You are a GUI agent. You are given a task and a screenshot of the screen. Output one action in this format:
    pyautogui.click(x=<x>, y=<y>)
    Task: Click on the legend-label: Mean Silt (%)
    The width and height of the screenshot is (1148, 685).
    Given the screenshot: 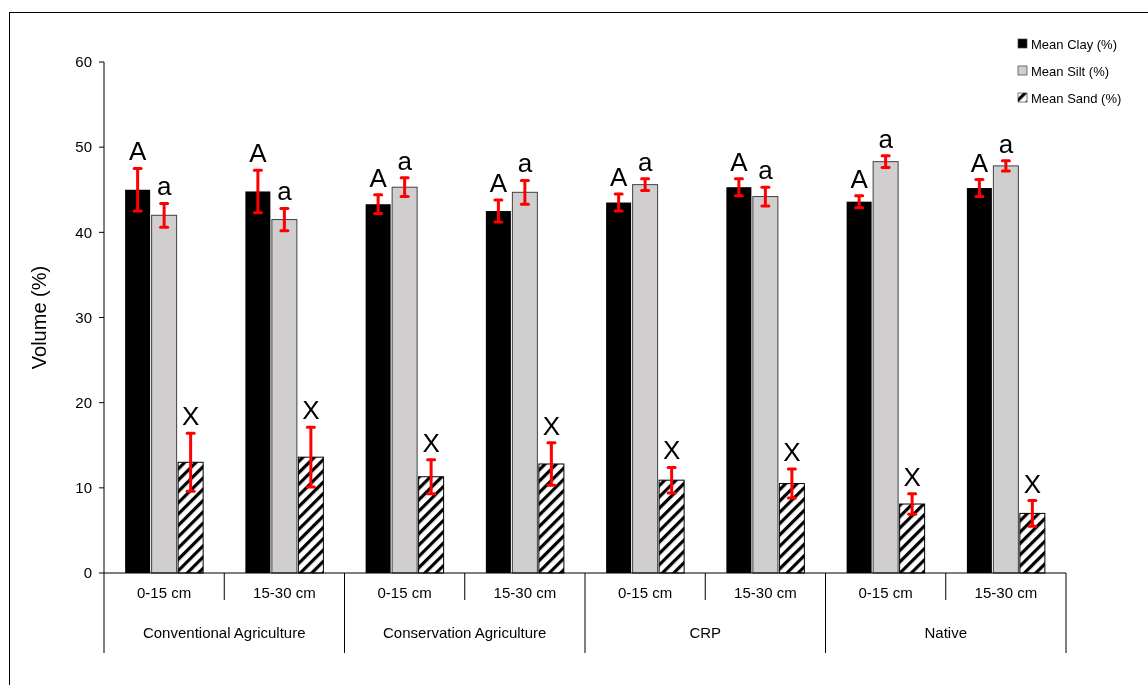 What is the action you would take?
    pyautogui.click(x=1070, y=71)
    